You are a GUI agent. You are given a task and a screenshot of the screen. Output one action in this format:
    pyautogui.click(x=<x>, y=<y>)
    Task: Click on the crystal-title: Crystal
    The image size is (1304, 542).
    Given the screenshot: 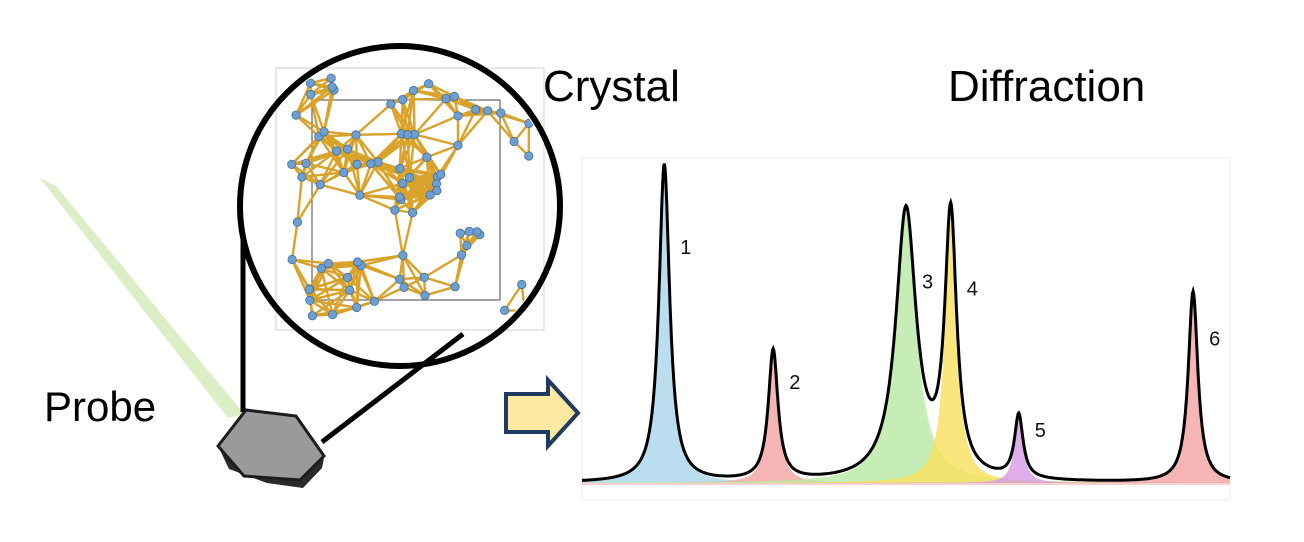 What is the action you would take?
    pyautogui.click(x=611, y=86)
    